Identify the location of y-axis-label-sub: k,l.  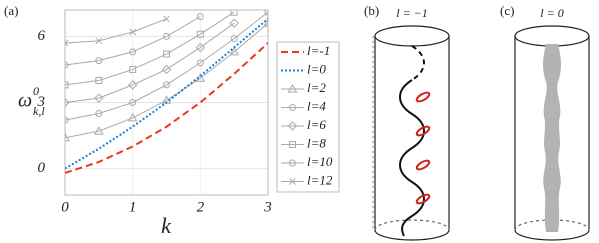
(39, 111).